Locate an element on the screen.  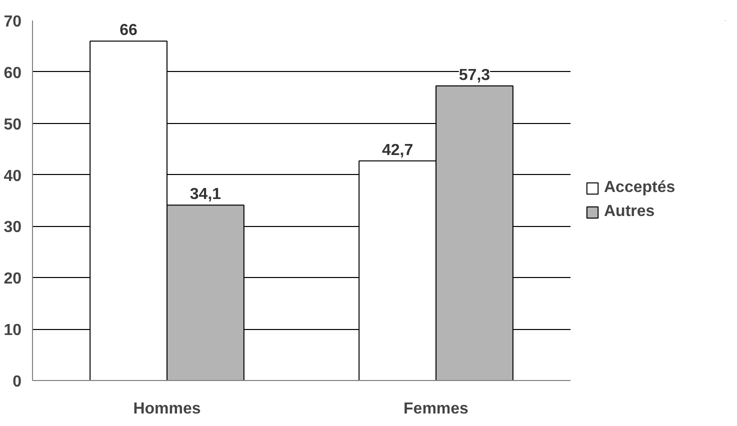
y-tick-label: 20 is located at coordinates (13, 279).